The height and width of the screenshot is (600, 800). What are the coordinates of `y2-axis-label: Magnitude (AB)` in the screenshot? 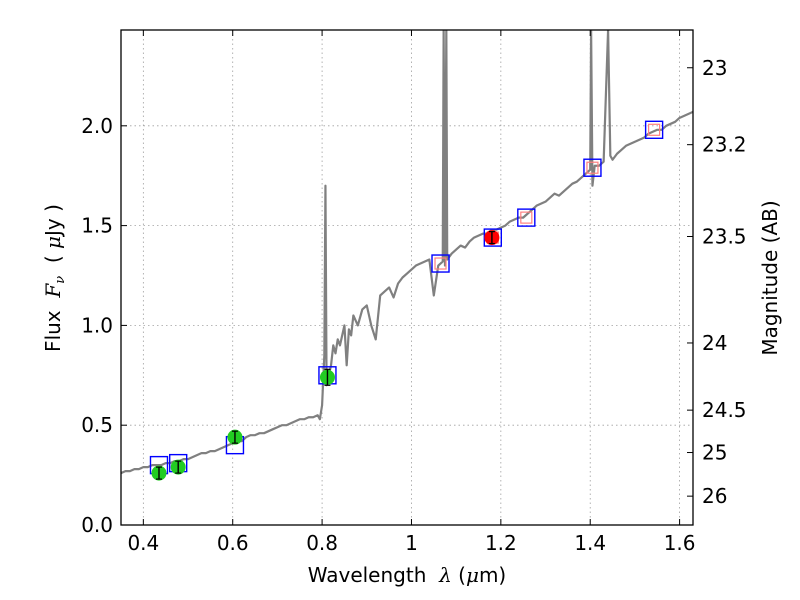 It's located at (770, 277).